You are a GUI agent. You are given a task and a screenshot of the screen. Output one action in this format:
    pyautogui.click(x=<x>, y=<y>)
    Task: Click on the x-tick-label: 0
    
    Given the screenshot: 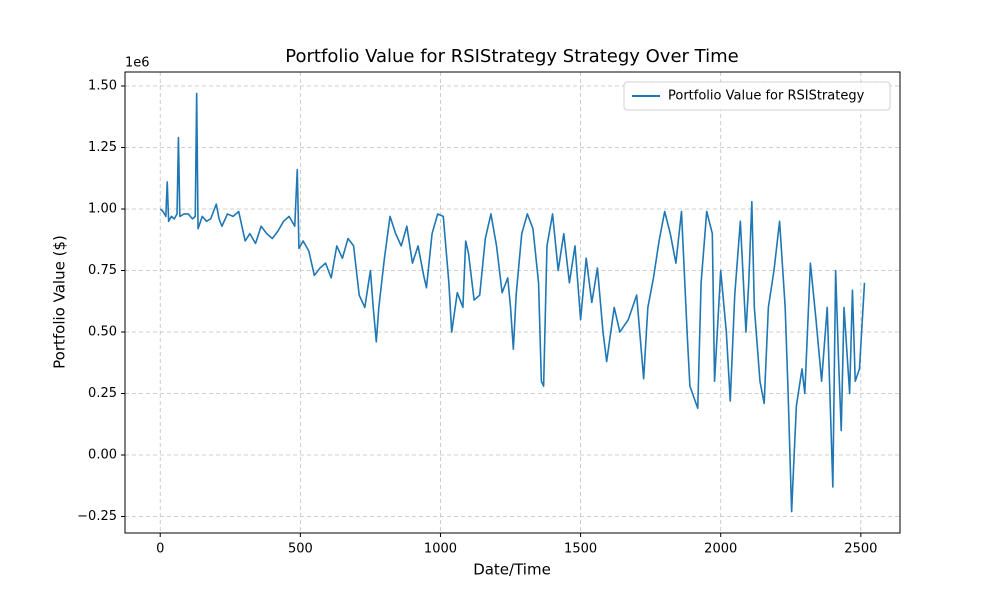 What is the action you would take?
    pyautogui.click(x=160, y=549)
    